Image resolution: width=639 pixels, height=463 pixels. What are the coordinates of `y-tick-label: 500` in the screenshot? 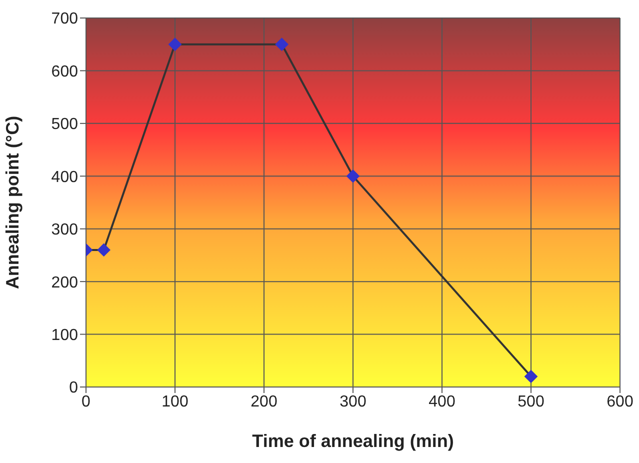 It's located at (64, 125).